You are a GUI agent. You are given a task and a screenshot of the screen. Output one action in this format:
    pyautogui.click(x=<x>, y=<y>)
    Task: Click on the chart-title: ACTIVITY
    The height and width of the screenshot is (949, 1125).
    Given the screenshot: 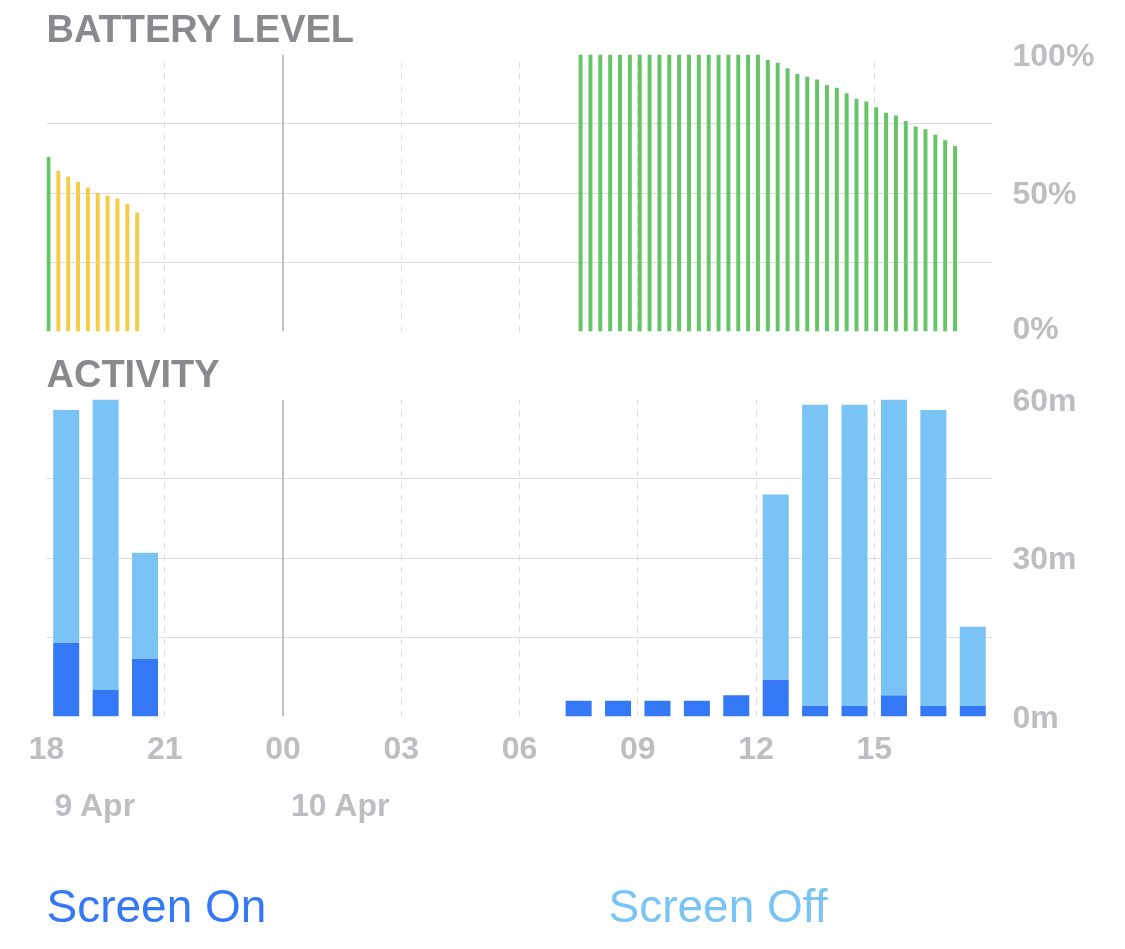 What is the action you would take?
    pyautogui.click(x=133, y=373)
    